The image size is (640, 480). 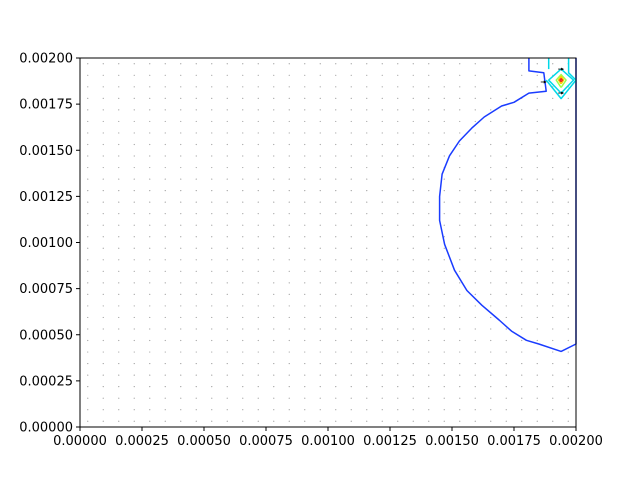 I want to click on x-tick-label: 0.00000, so click(x=80, y=441).